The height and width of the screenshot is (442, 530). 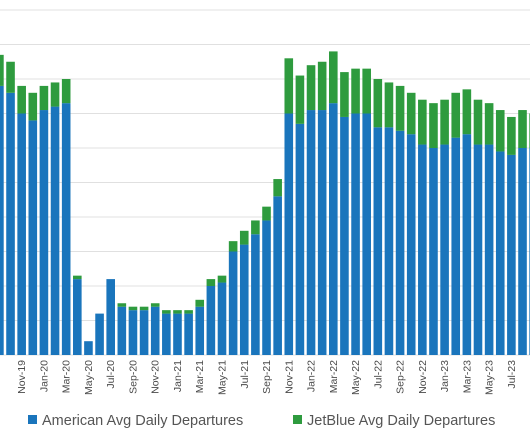 What do you see at coordinates (133, 377) in the screenshot?
I see `x-tick-label: Sep-20` at bounding box center [133, 377].